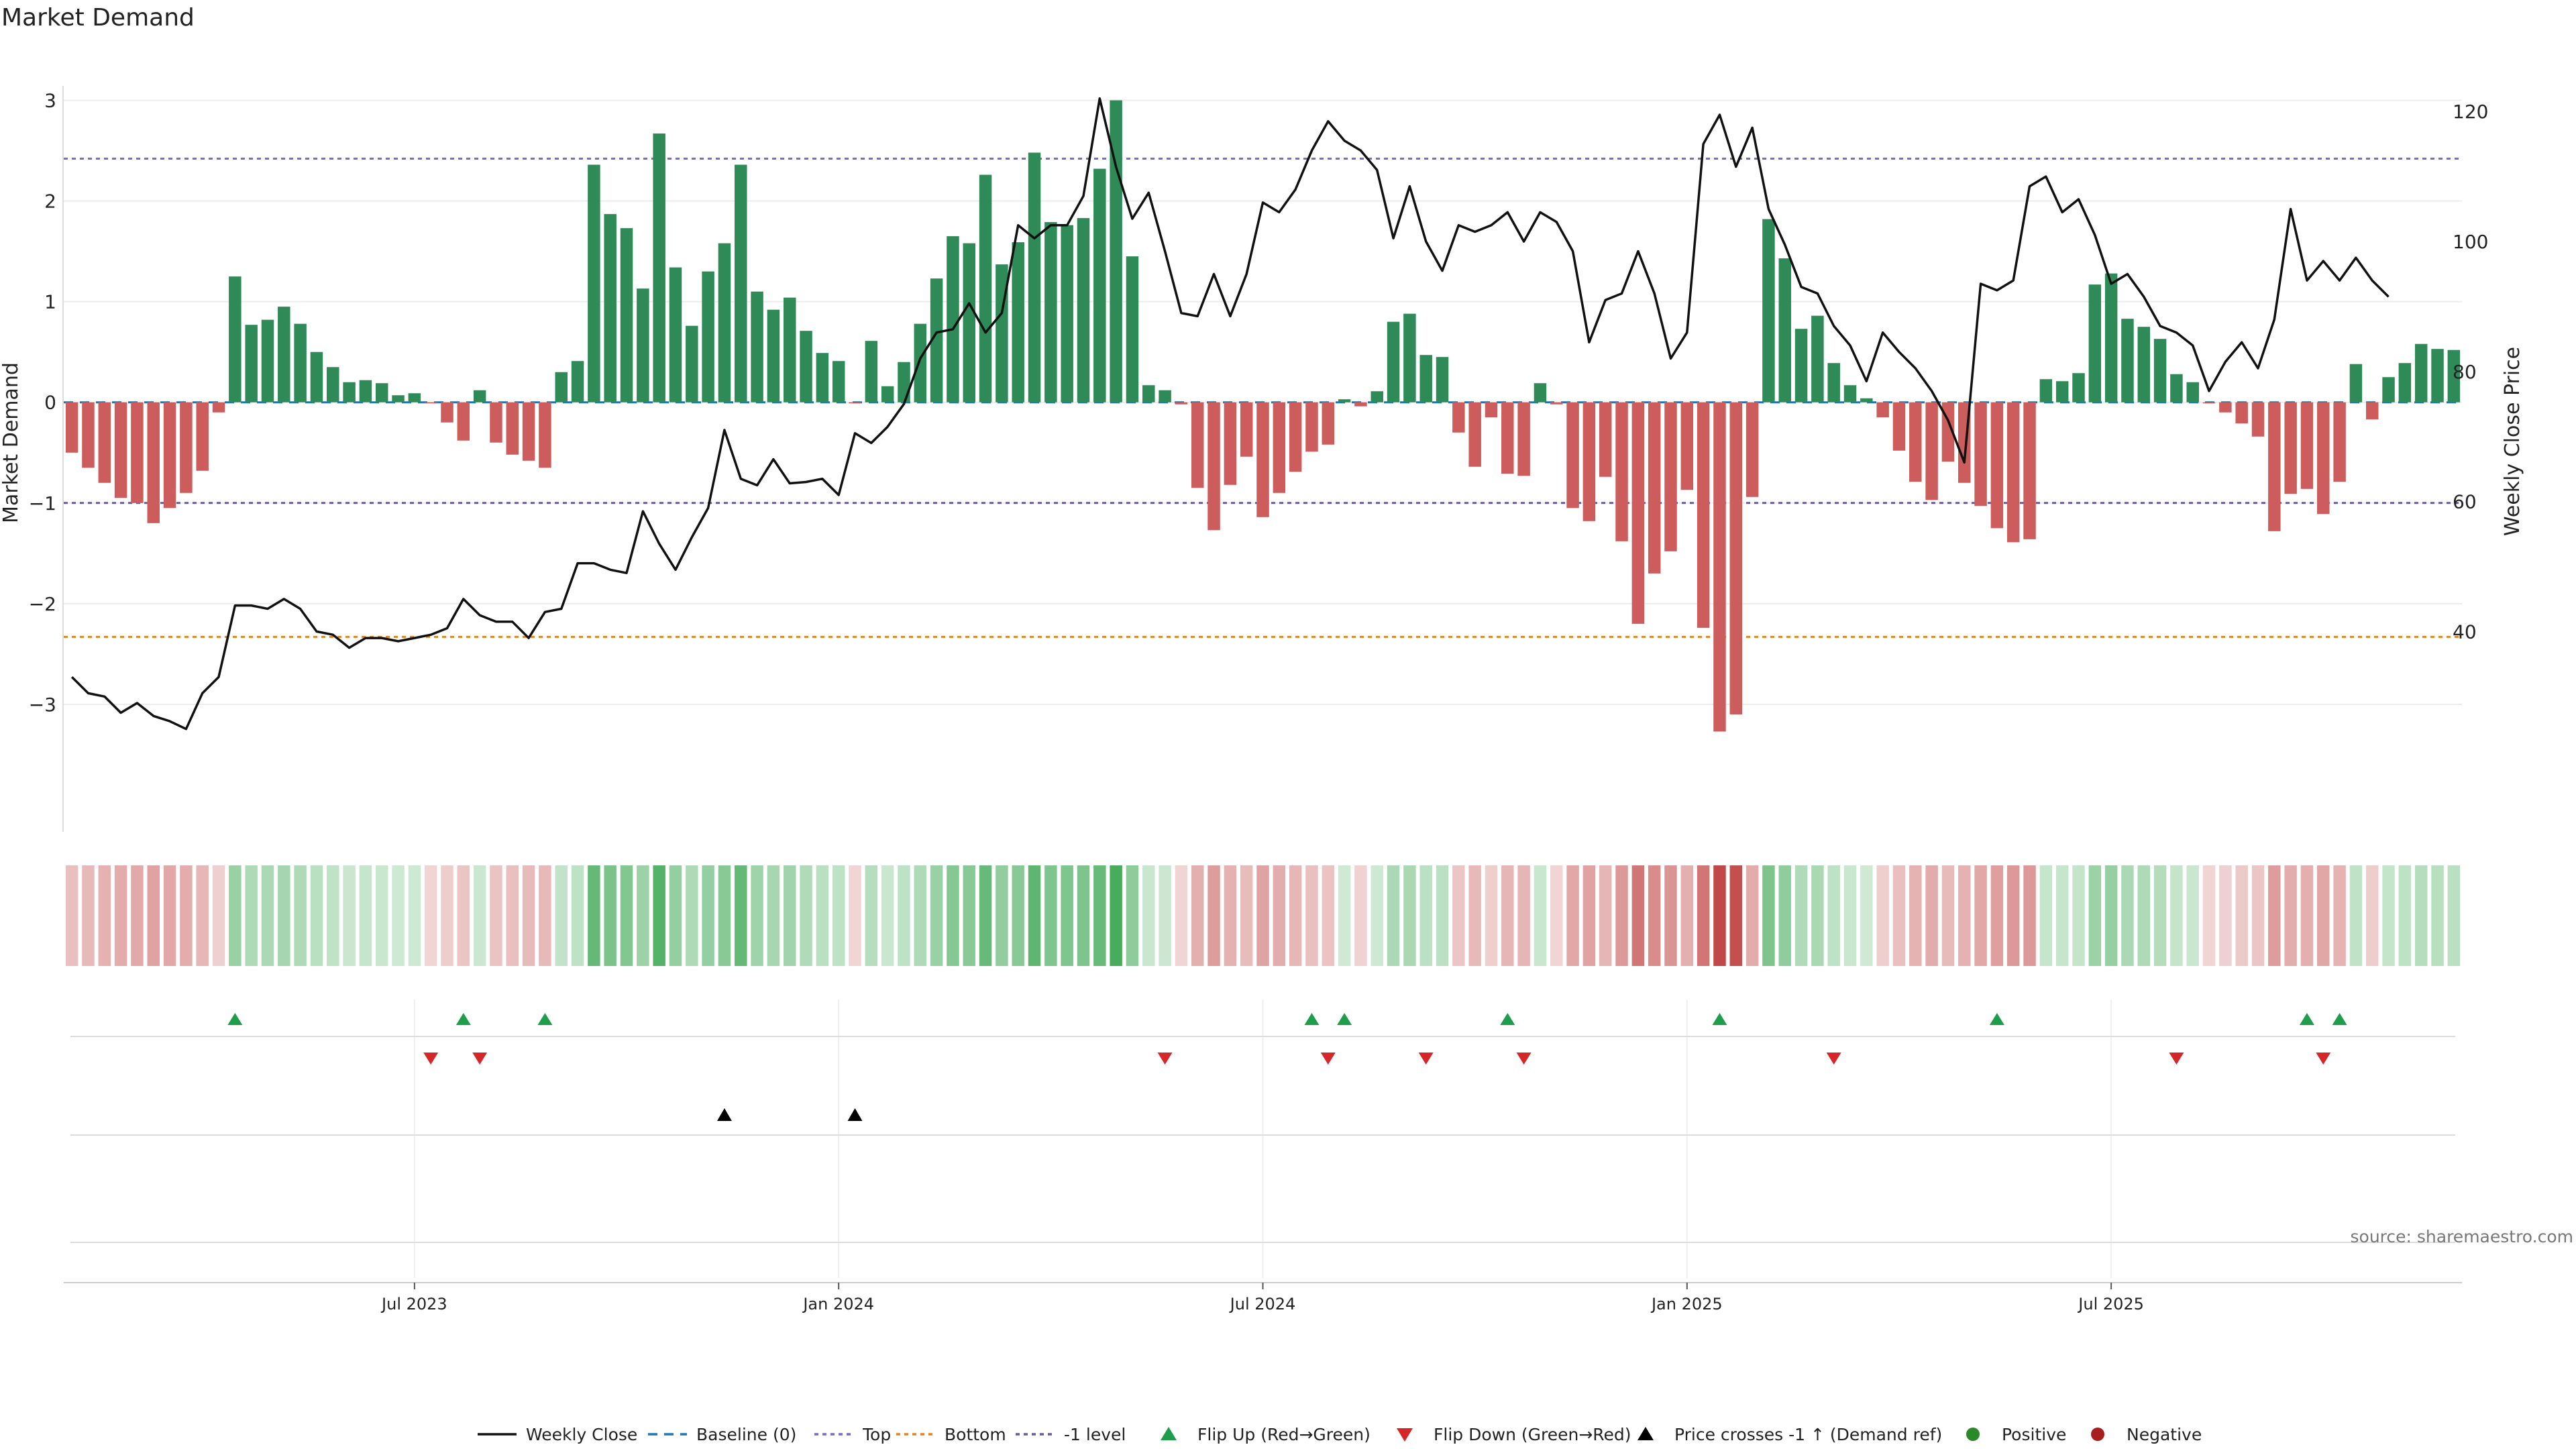 This screenshot has width=2576, height=1449. Describe the element at coordinates (2465, 502) in the screenshot. I see `y2-tick-label: 60` at that location.